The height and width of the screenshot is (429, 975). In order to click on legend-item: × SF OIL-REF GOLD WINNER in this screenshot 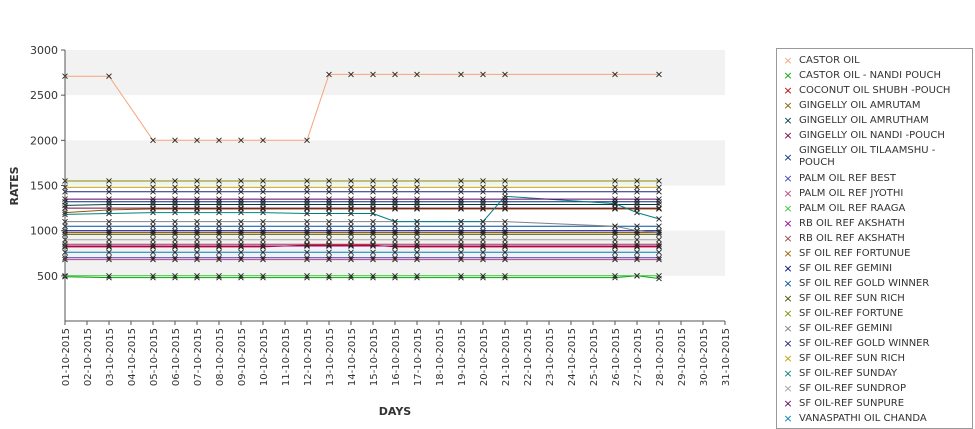, I will do `click(874, 343)`.